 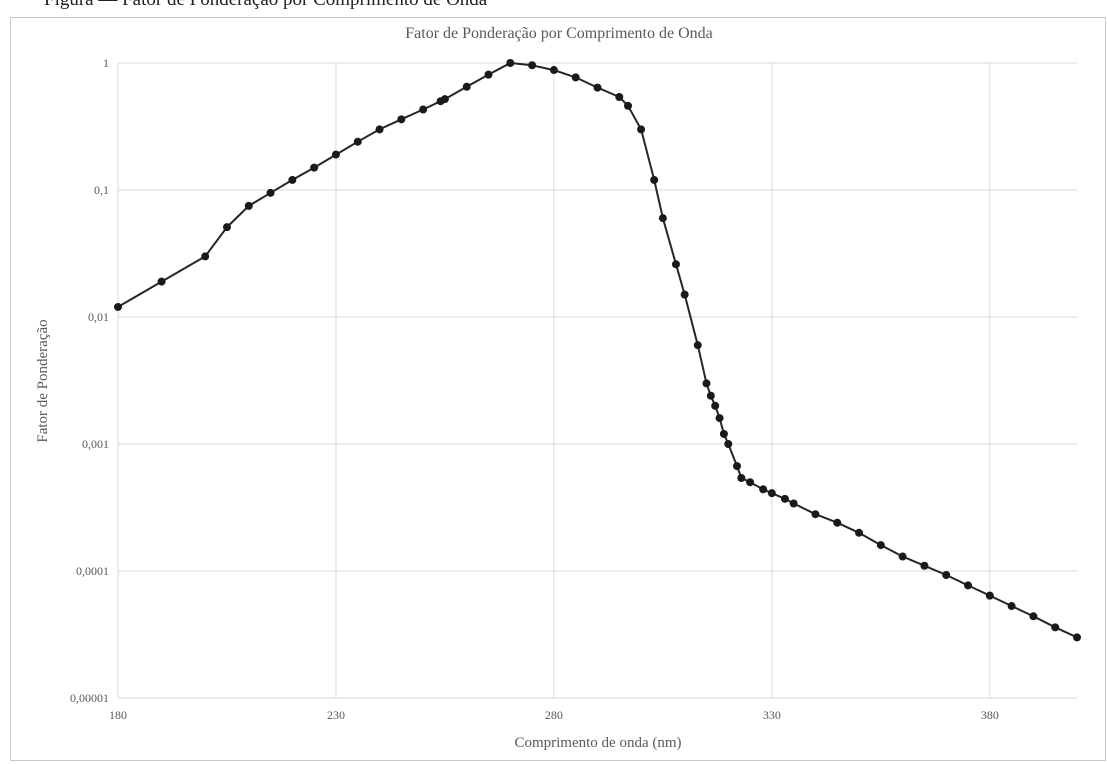 I want to click on x-tick-label: 230, so click(x=336, y=715).